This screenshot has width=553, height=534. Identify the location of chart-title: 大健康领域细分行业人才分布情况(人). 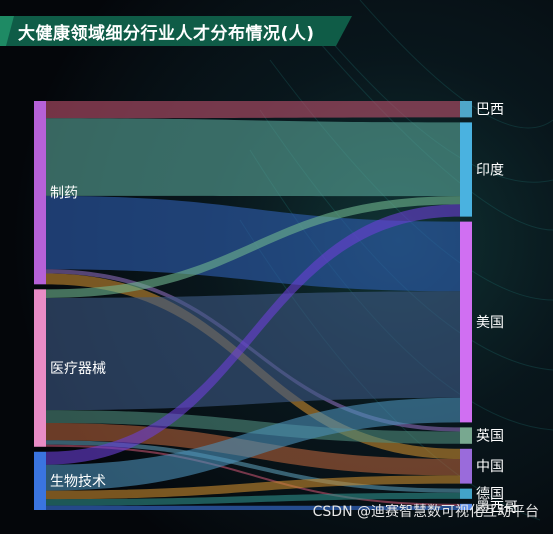
(166, 34).